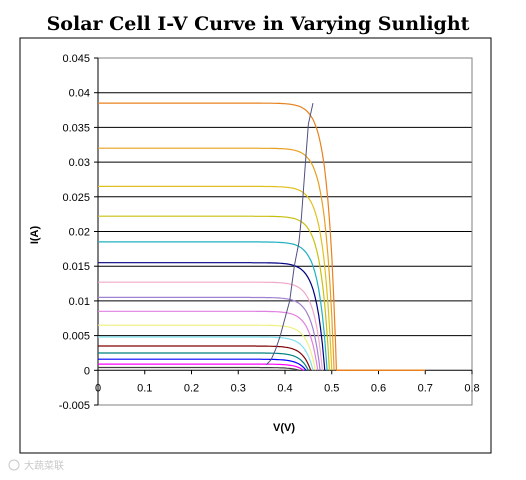 The width and height of the screenshot is (526, 480). Describe the element at coordinates (425, 388) in the screenshot. I see `x-tick-label-7: 0.7` at that location.